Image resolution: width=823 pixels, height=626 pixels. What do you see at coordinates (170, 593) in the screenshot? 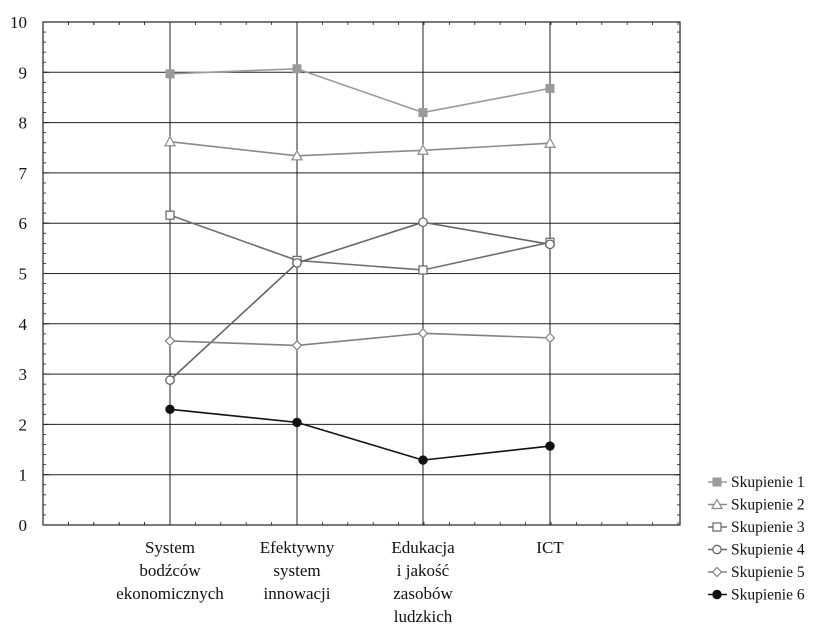
I see `x-tick-label-line: ekonomicznych` at bounding box center [170, 593].